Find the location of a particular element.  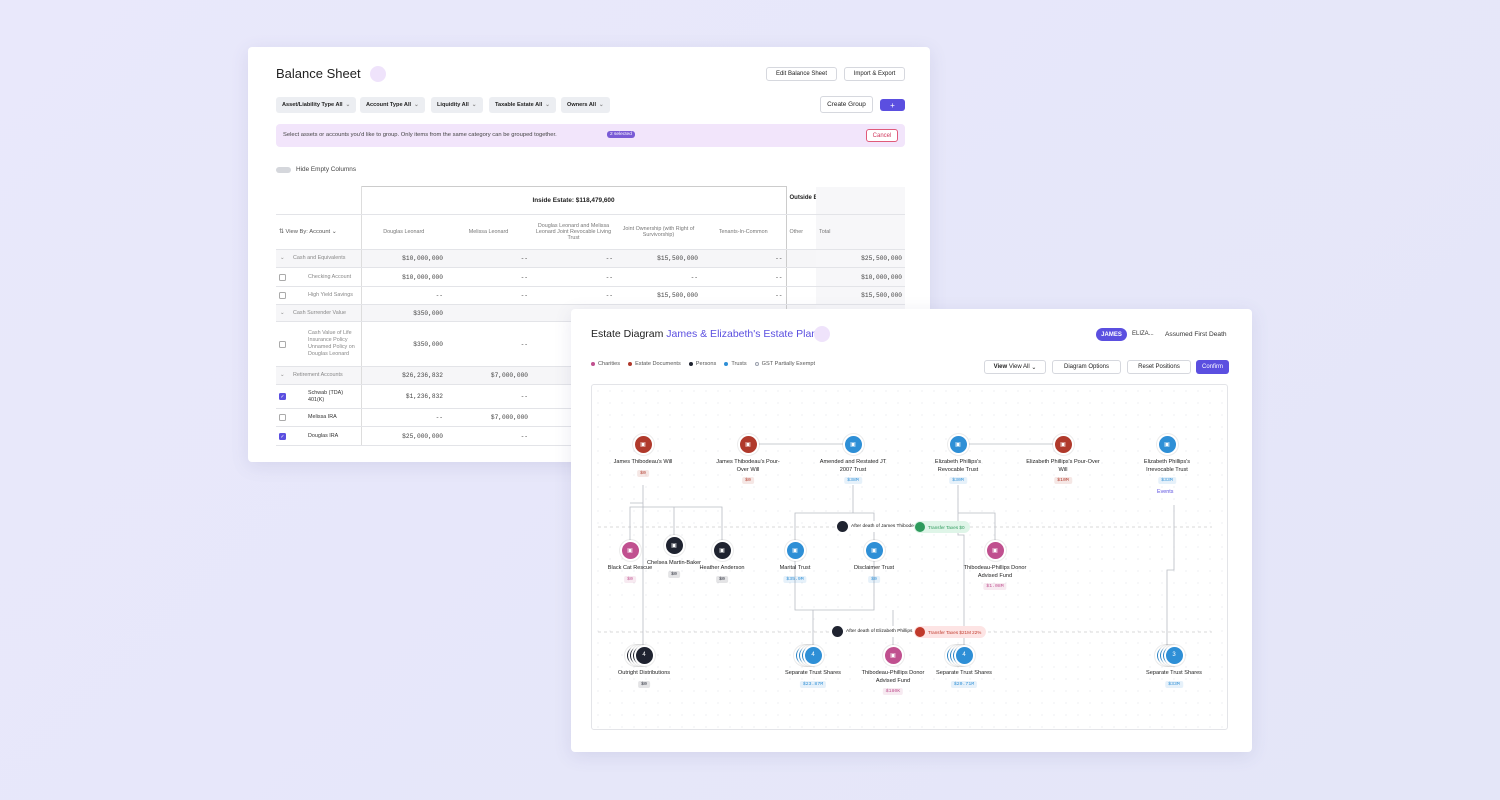

column-header: Other is located at coordinates (801, 232).